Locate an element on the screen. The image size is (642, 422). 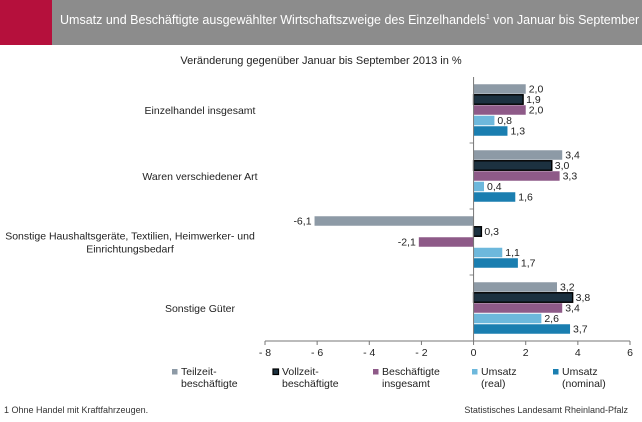
legend-label: (nominal) is located at coordinates (584, 384).